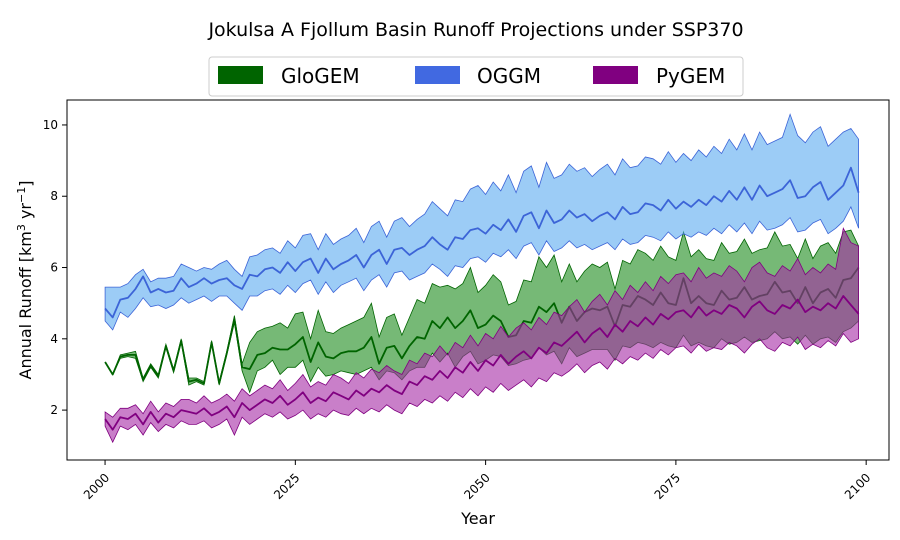 This screenshot has height=540, width=900. I want to click on y-tick-label: 8, so click(54, 196).